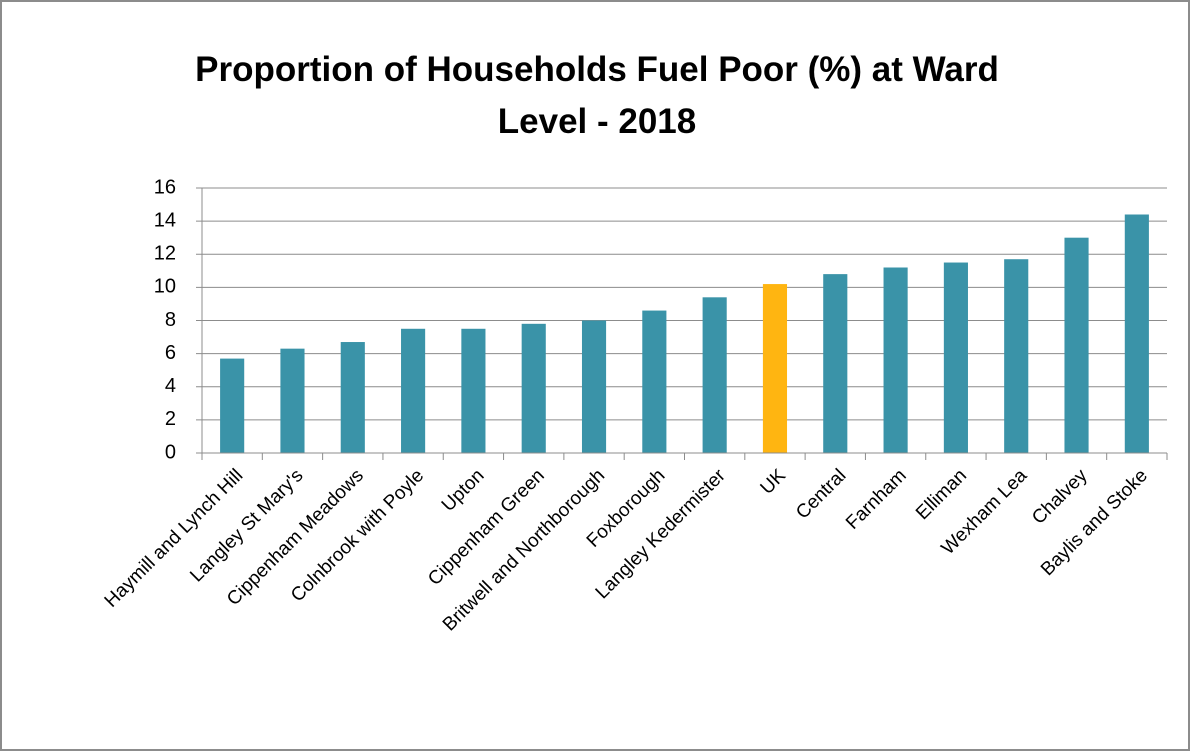 This screenshot has height=751, width=1190. What do you see at coordinates (165, 220) in the screenshot?
I see `y-tick-label: 14` at bounding box center [165, 220].